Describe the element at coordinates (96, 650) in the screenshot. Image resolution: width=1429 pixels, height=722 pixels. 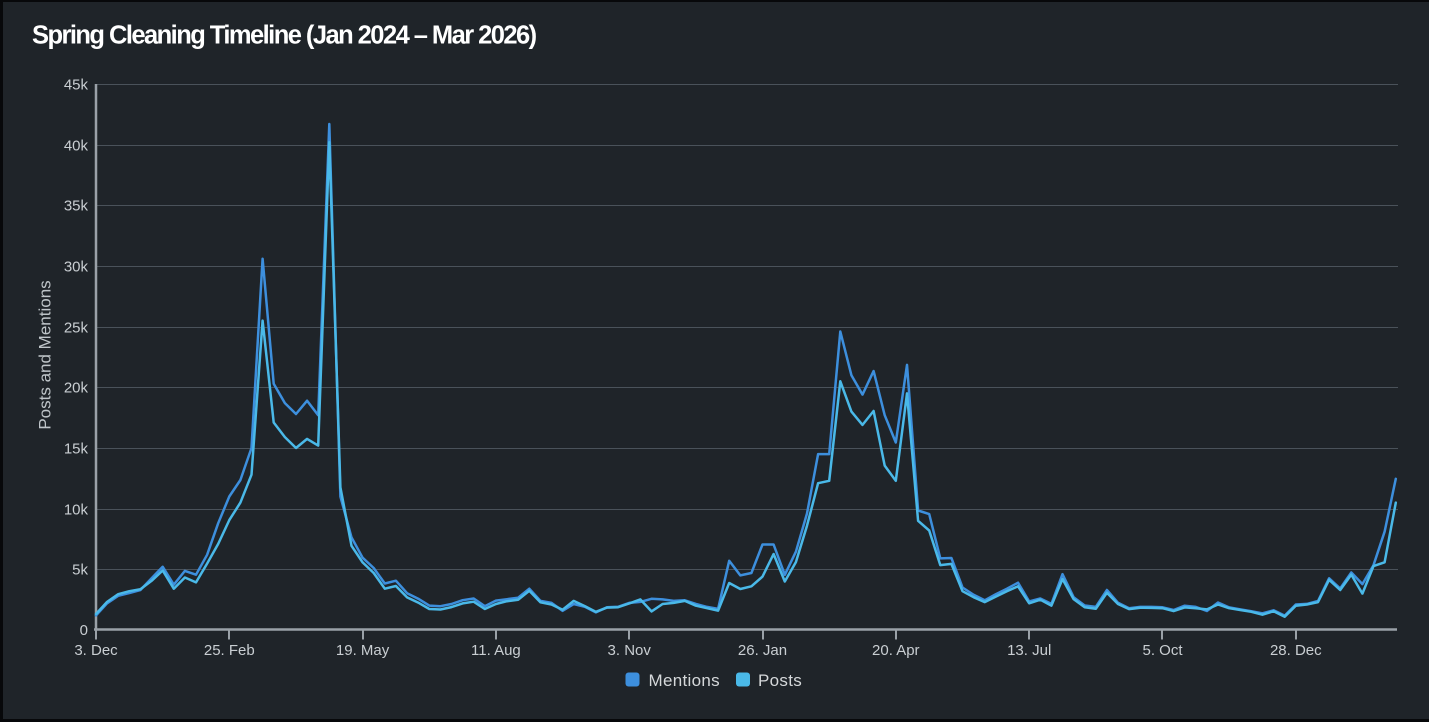
I see `svg-text: 3. Dec` at that location.